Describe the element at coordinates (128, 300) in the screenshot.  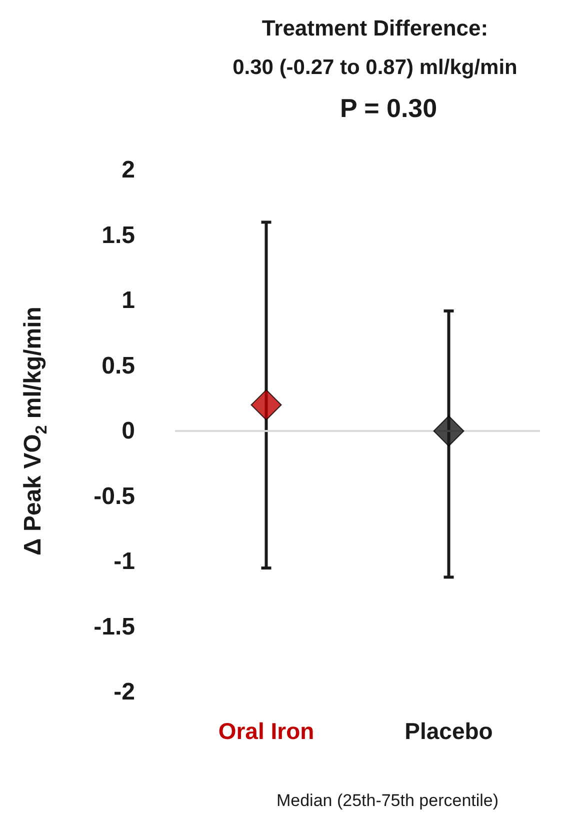
I see `y-tick-label: 1` at that location.